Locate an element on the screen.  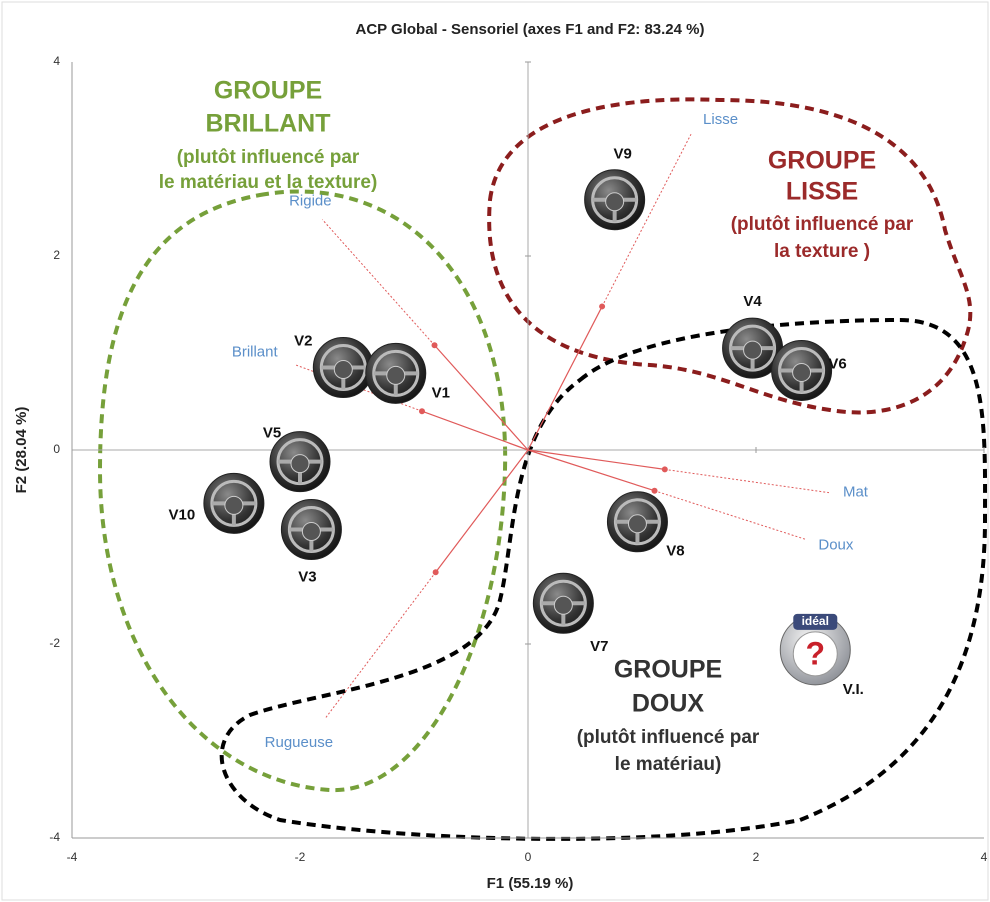
group-title: DOUX is located at coordinates (668, 704).